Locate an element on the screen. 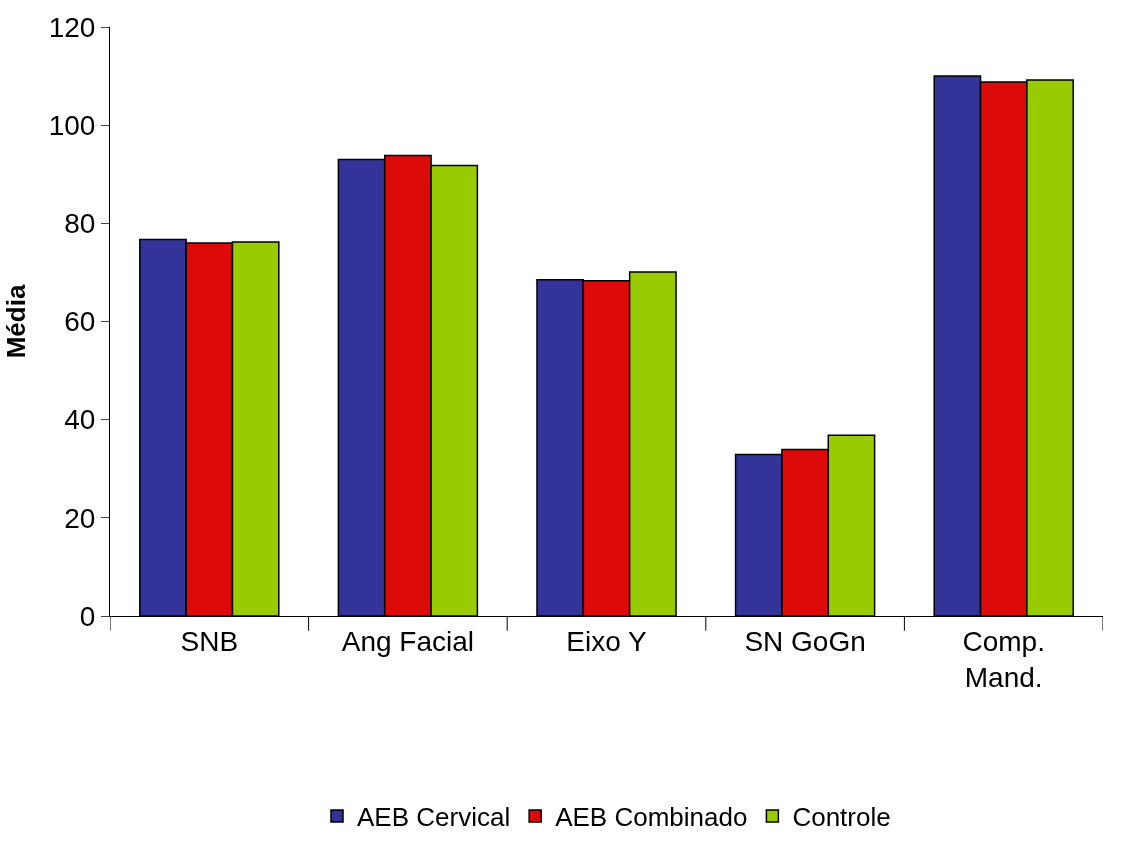 Image resolution: width=1123 pixels, height=852 pixels. y-tick-label: 40 is located at coordinates (80, 420).